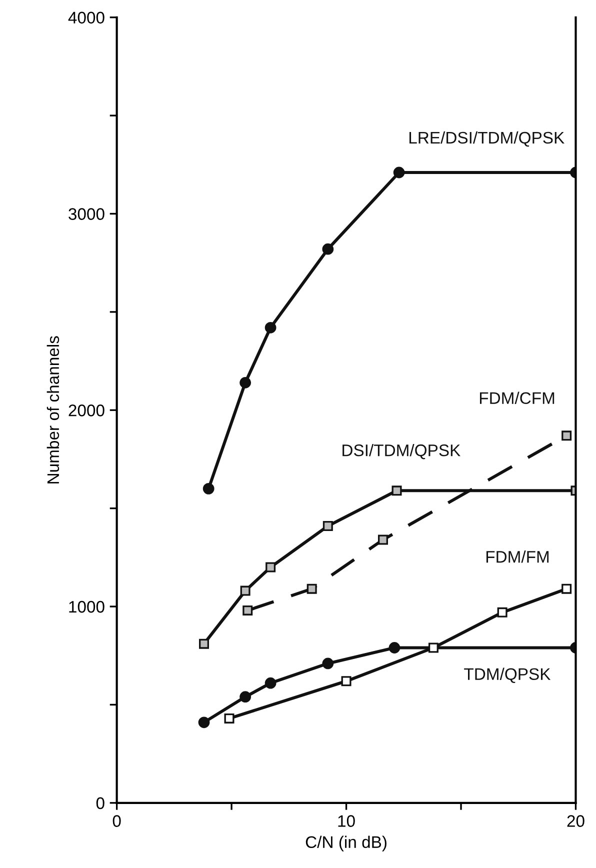  I want to click on x-tick-label: 10, so click(346, 821).